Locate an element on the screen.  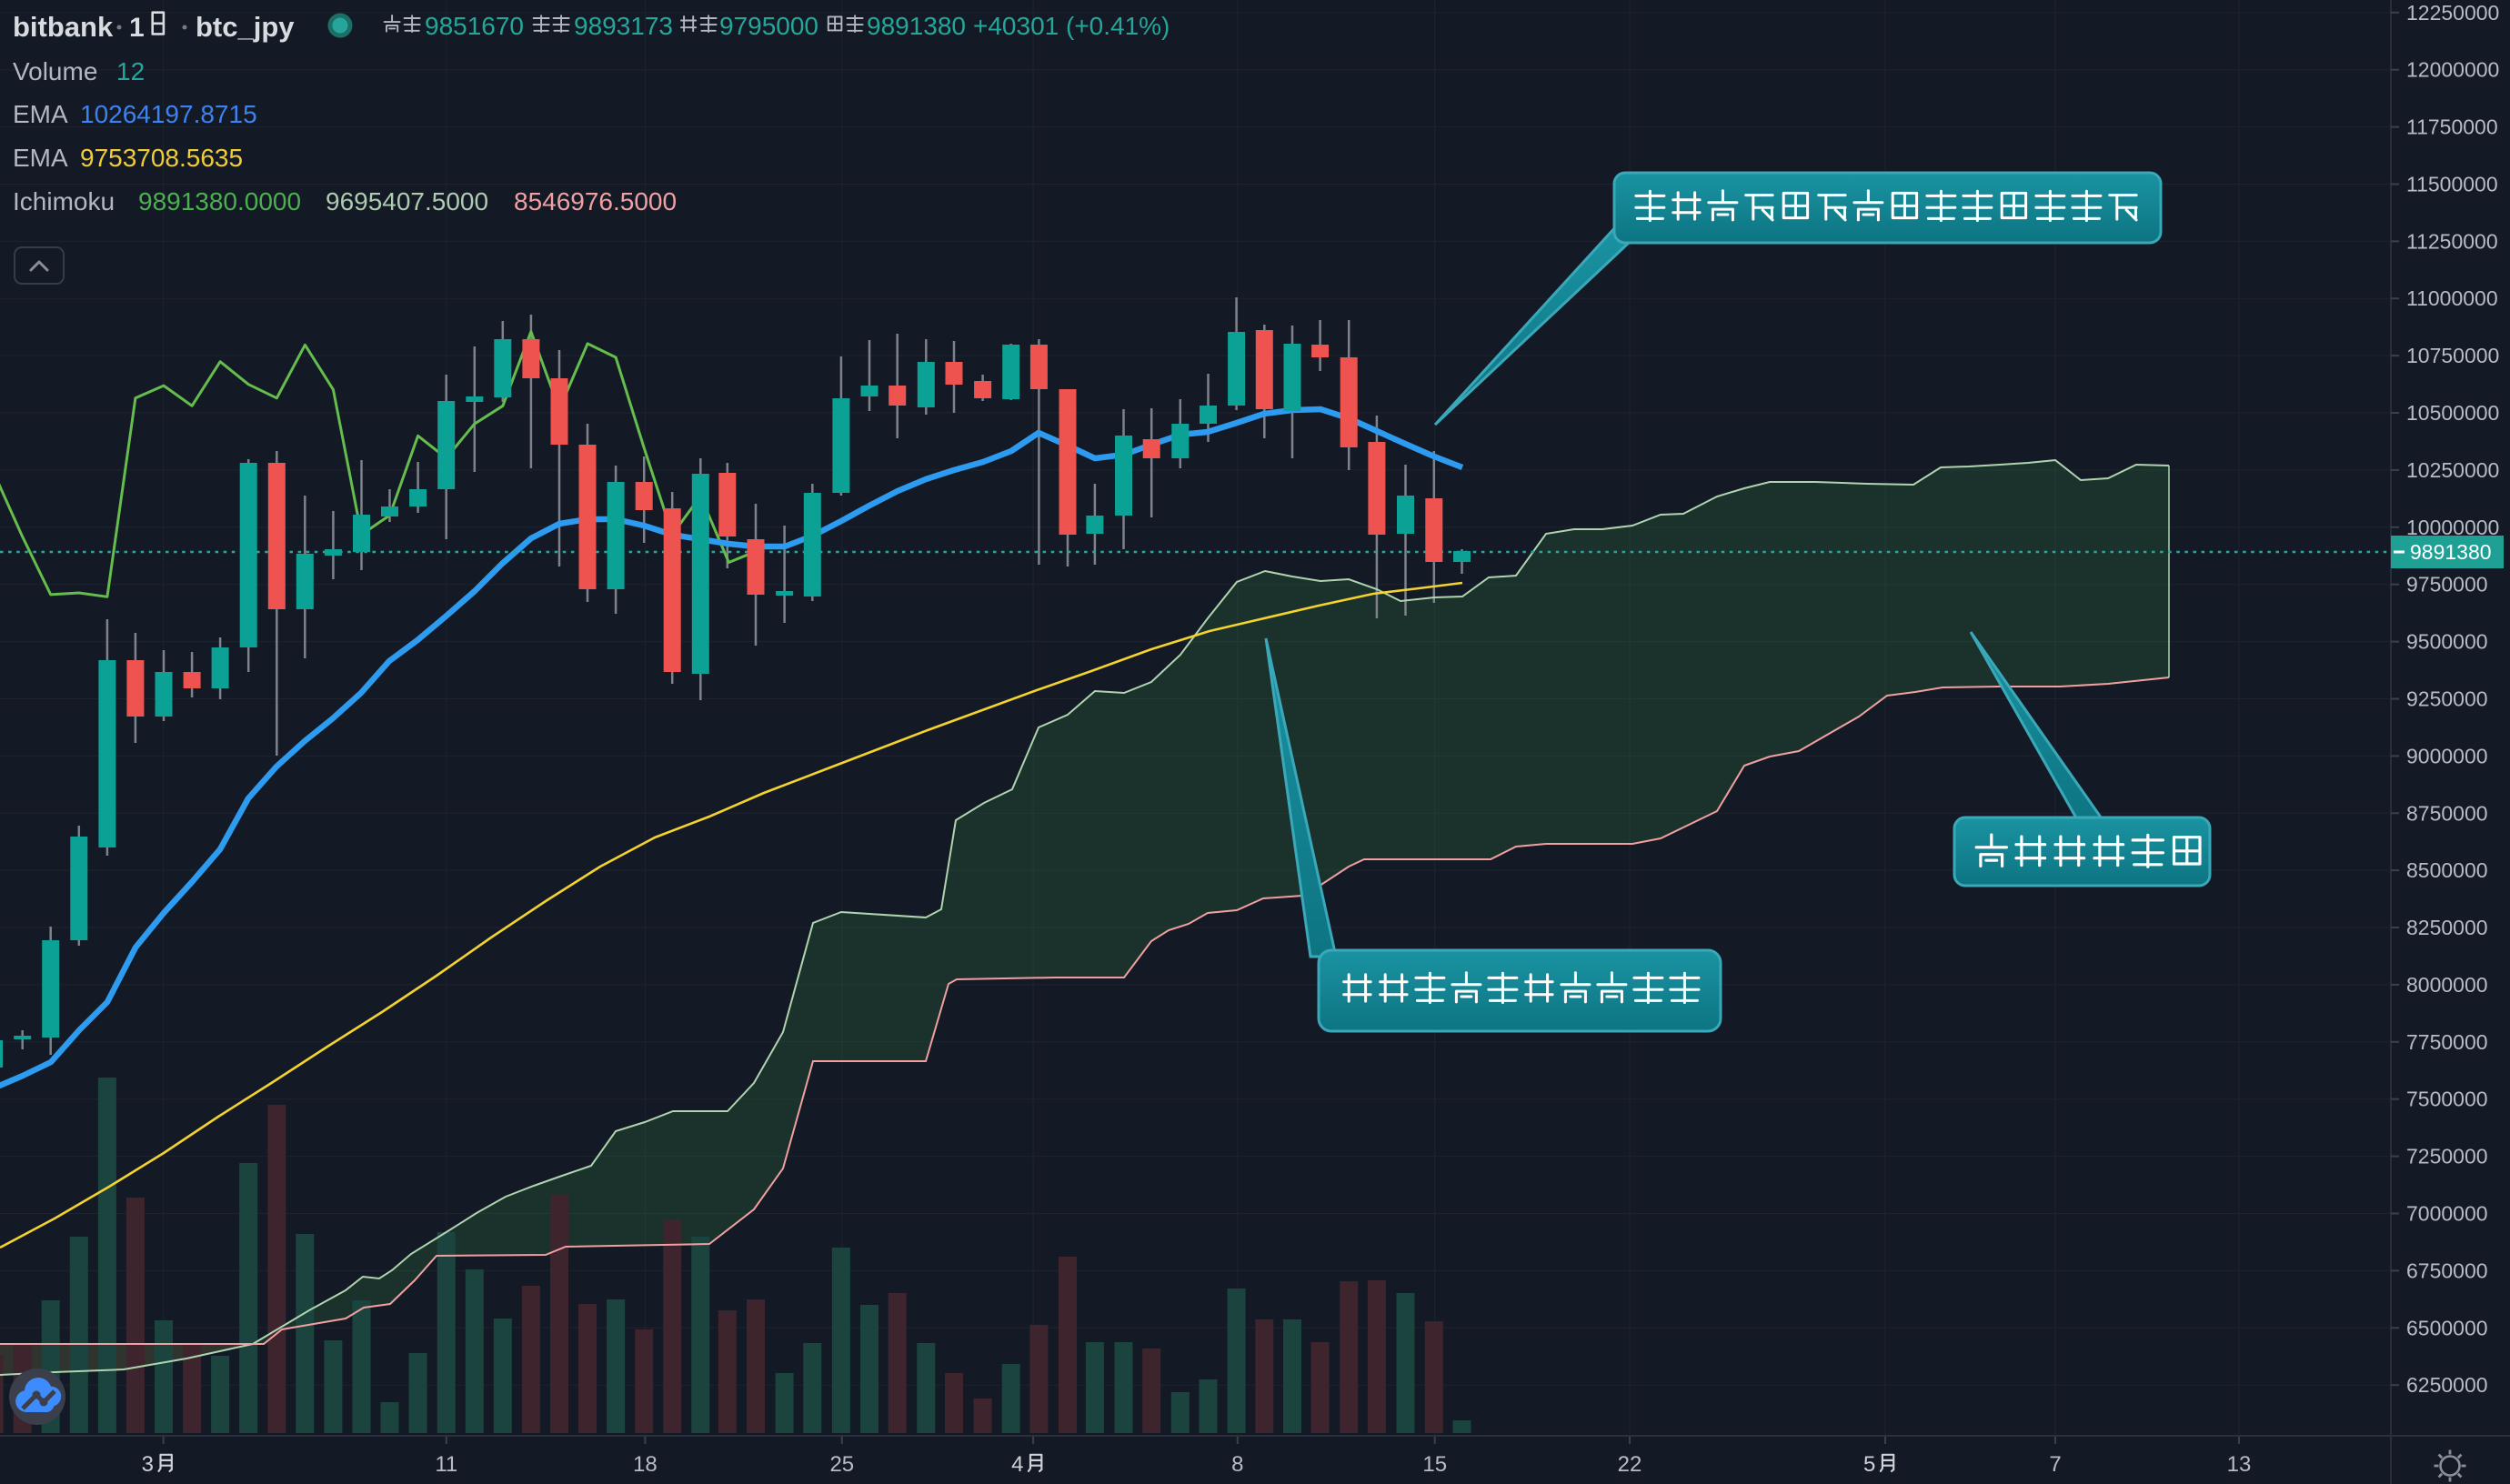
svg-text: 8250000 is located at coordinates (2447, 928).